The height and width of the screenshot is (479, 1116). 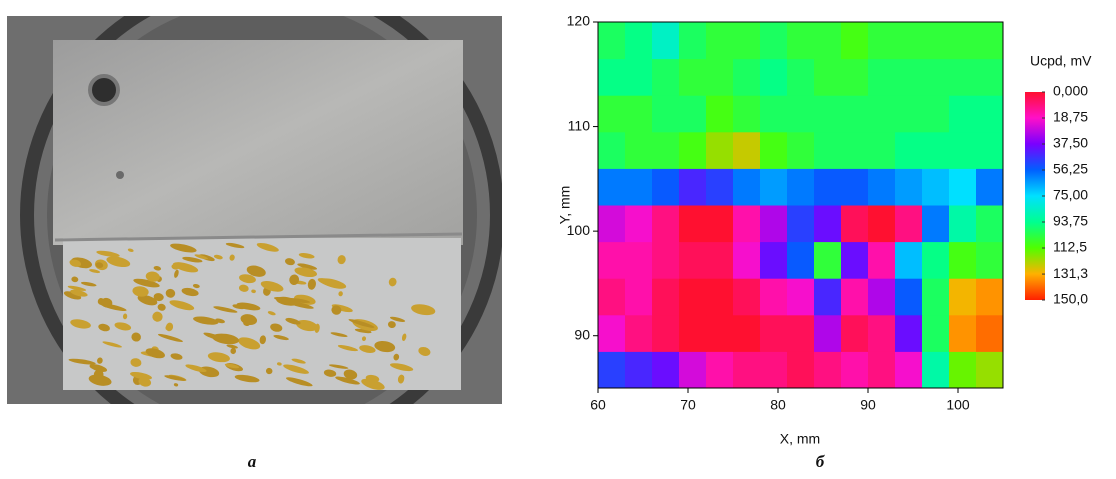 What do you see at coordinates (1070, 169) in the screenshot?
I see `colorbar-tick-label: 56,25` at bounding box center [1070, 169].